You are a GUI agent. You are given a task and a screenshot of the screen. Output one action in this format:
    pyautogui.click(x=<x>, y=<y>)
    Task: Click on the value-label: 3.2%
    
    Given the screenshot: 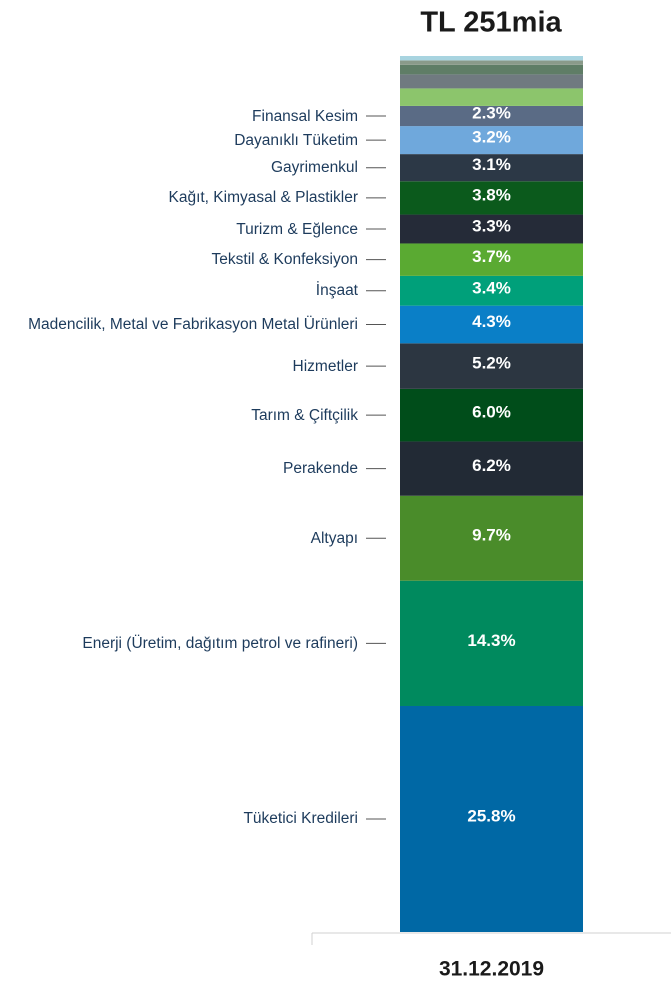 What is the action you would take?
    pyautogui.click(x=491, y=137)
    